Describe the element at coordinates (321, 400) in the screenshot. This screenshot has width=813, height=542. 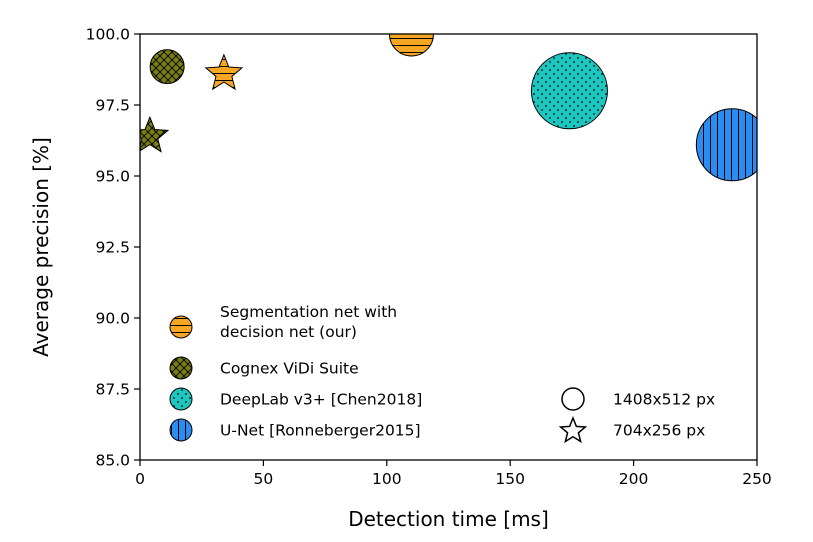
I see `legend-label: DeepLab v3+ [Chen2018]` at that location.